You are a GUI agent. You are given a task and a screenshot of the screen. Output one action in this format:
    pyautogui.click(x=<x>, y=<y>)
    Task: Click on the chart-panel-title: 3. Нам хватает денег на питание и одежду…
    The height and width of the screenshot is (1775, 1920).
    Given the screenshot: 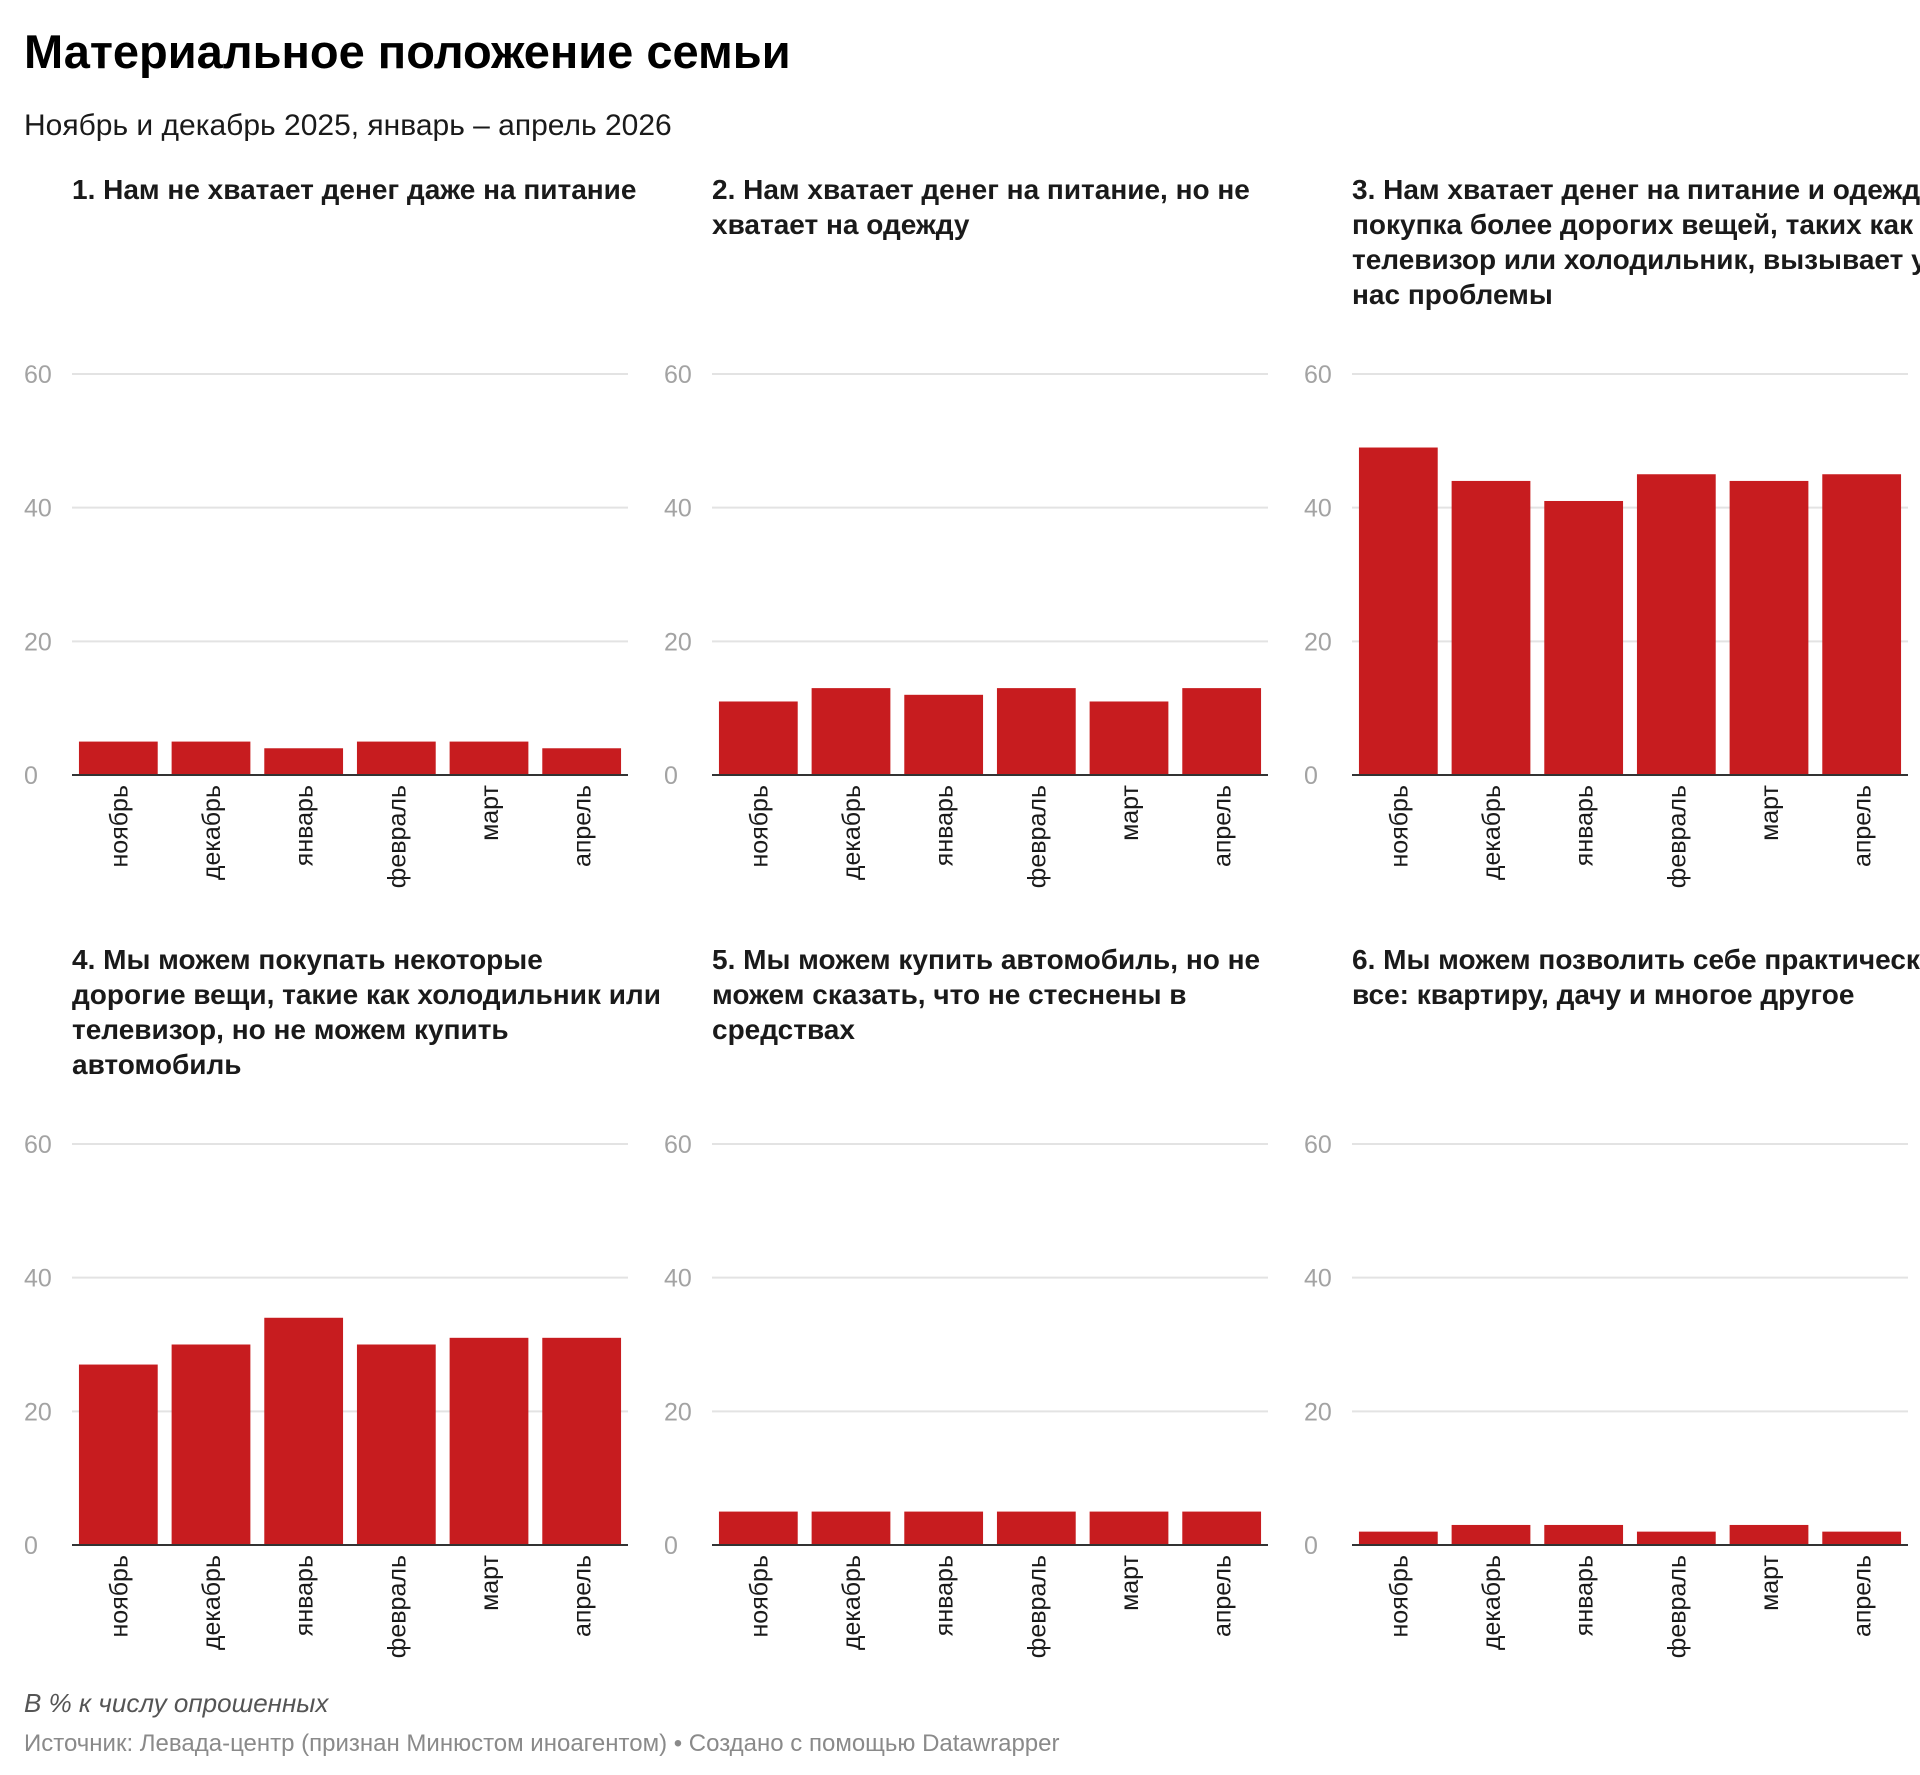 What is the action you would take?
    pyautogui.click(x=1636, y=242)
    